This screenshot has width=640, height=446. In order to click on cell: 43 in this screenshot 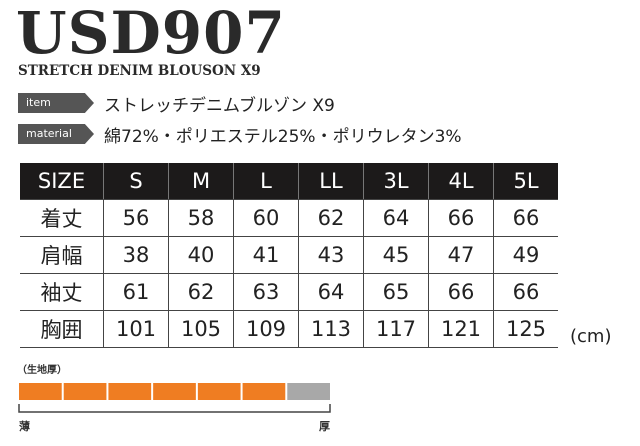, I will do `click(331, 255)`.